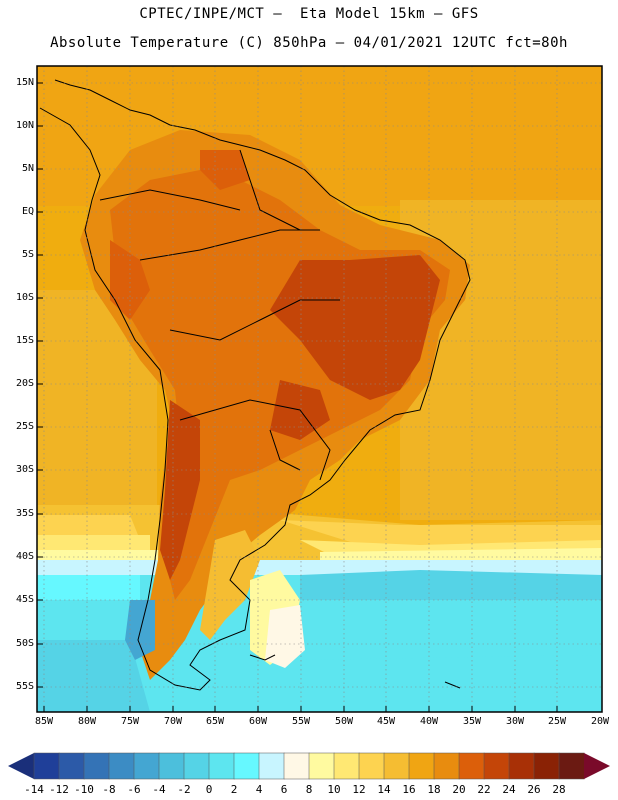 The height and width of the screenshot is (800, 618). I want to click on colorbar-tick-label: 14, so click(384, 789).